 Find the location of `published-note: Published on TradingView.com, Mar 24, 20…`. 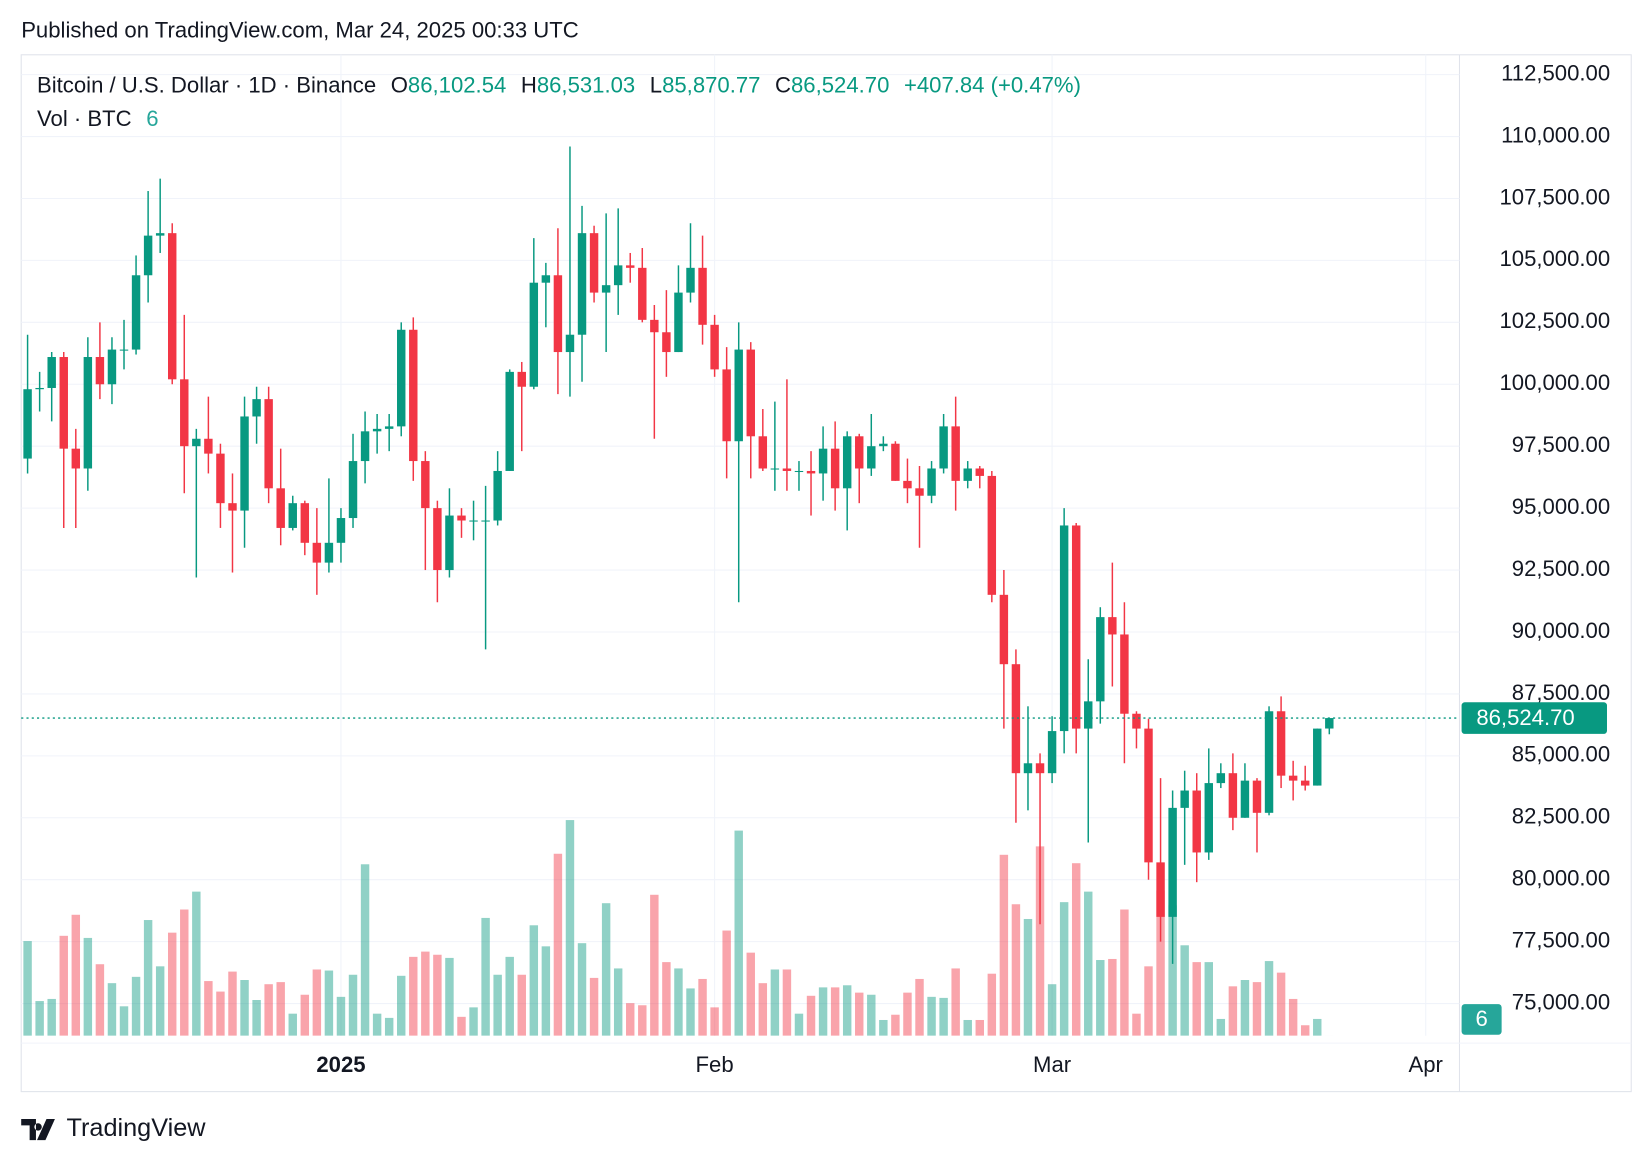

published-note: Published on TradingView.com, Mar 24, 20… is located at coordinates (300, 29).